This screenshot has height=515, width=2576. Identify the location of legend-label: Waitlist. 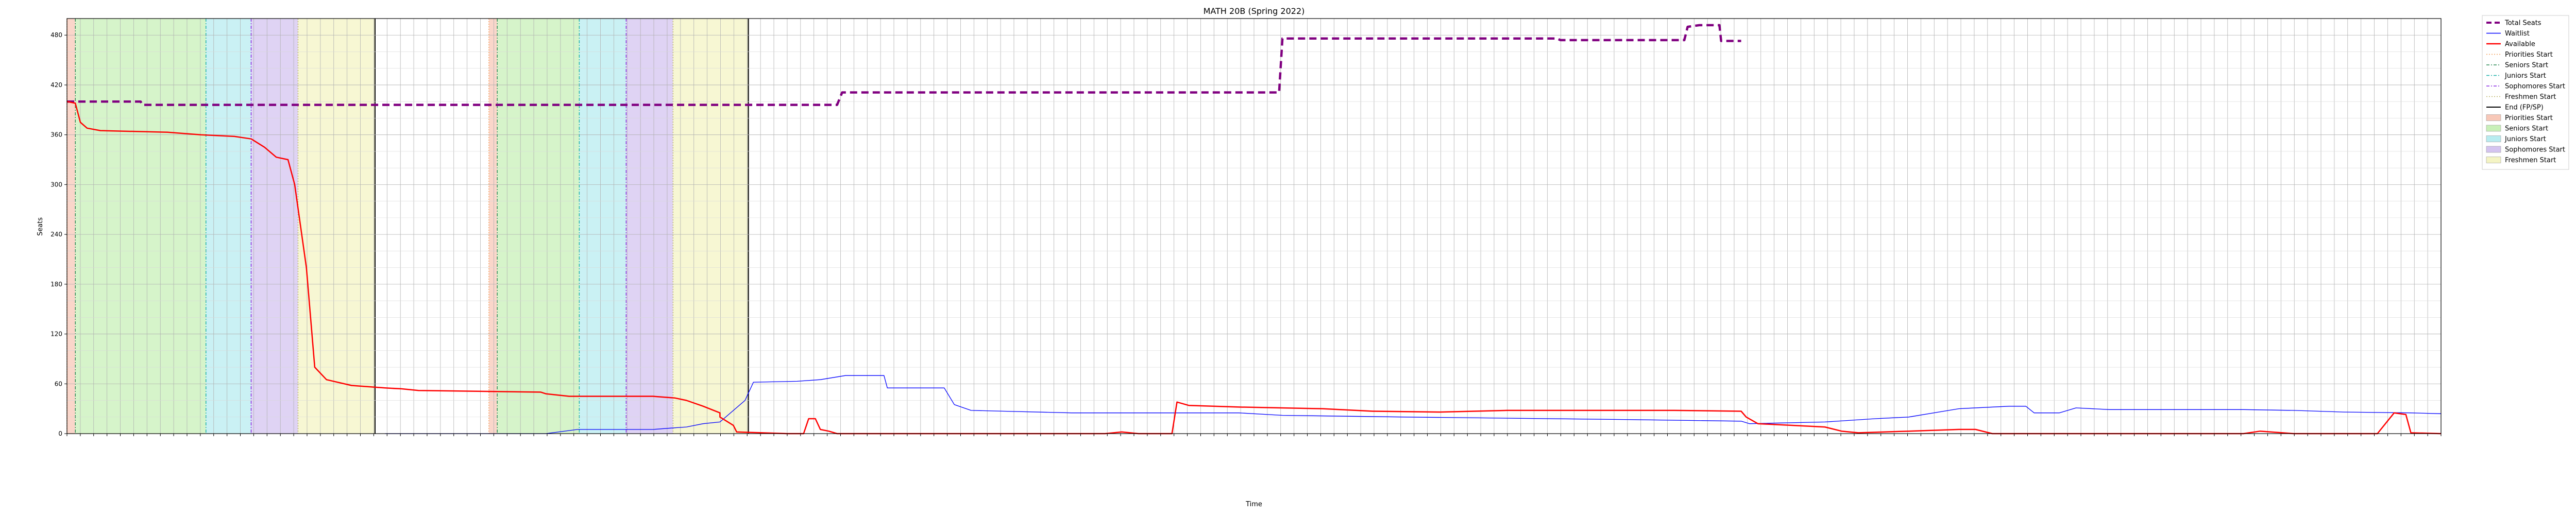
(2517, 34).